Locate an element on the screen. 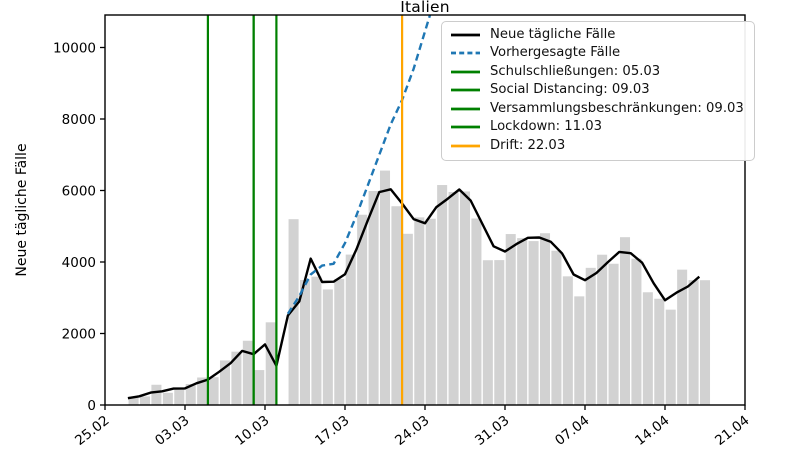  x-tick-label: 07.04 is located at coordinates (572, 431).